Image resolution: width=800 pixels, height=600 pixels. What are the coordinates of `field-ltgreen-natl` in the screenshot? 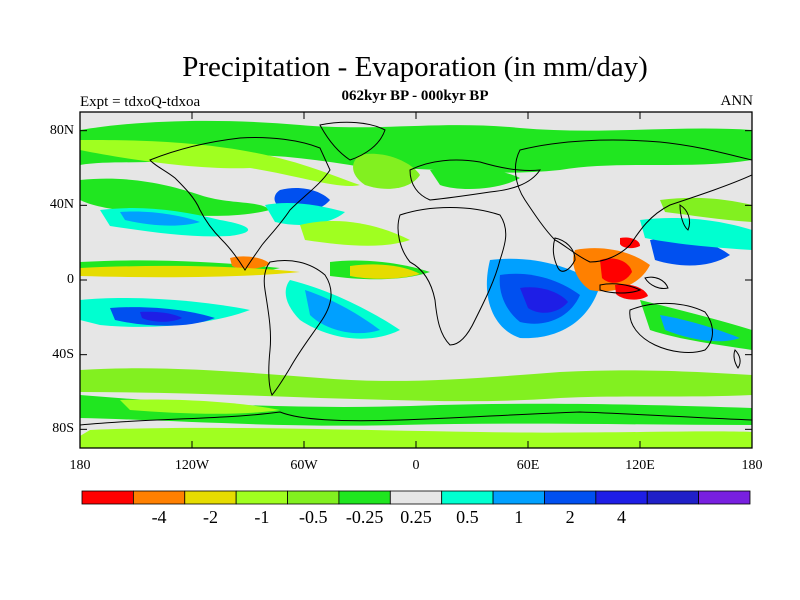 It's located at (355, 233).